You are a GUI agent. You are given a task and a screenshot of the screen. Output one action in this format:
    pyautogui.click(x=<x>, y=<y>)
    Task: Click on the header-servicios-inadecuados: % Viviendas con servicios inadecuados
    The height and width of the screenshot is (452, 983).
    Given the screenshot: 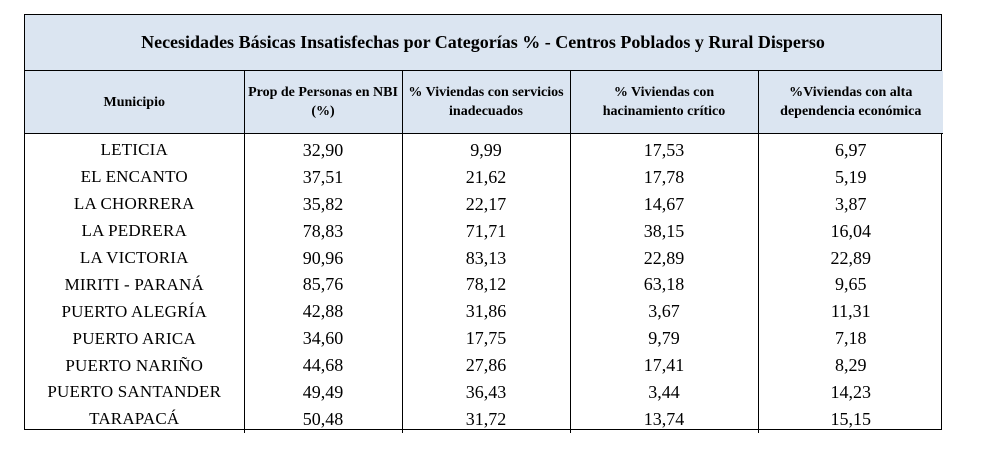 What is the action you would take?
    pyautogui.click(x=486, y=102)
    